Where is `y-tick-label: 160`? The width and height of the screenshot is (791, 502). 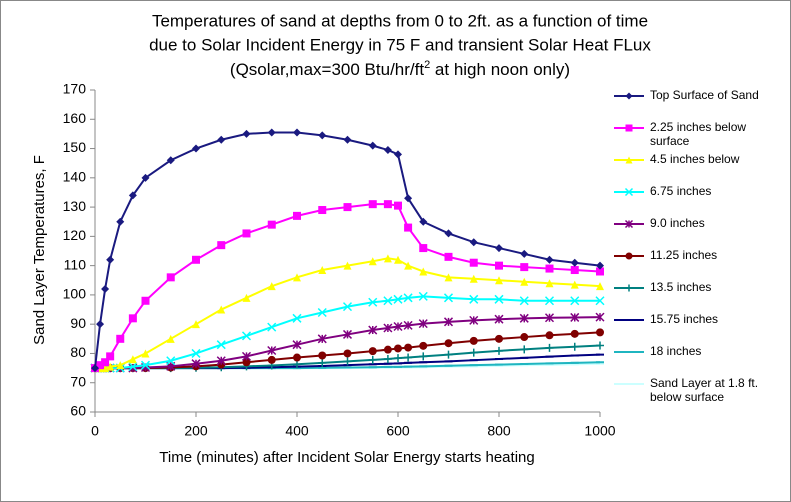
y-tick-label: 160 is located at coordinates (75, 118).